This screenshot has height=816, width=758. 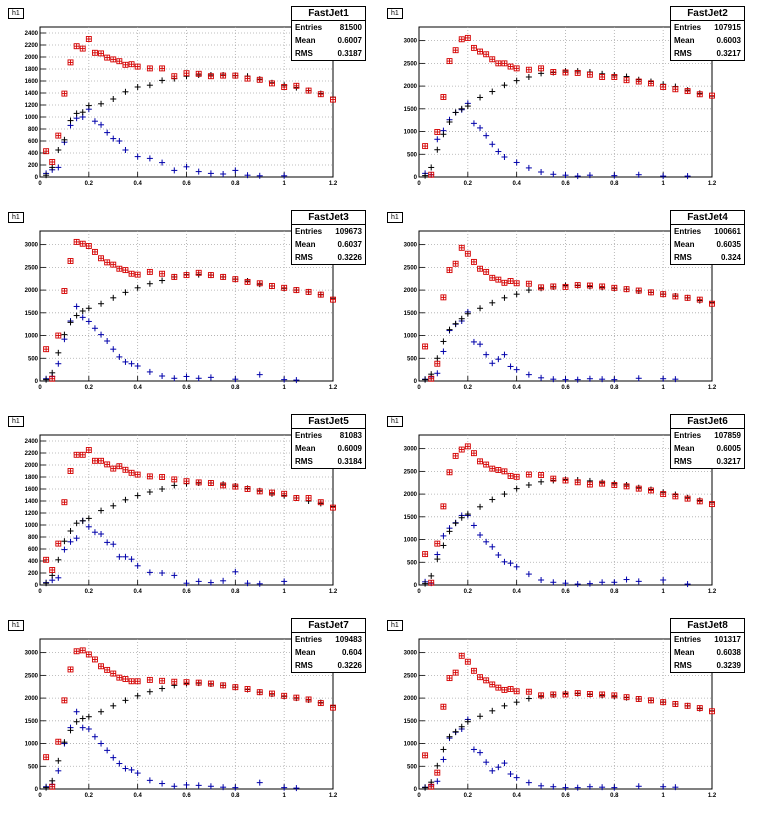 What do you see at coordinates (32, 745) in the screenshot?
I see `y-tick-label: 1000` at bounding box center [32, 745].